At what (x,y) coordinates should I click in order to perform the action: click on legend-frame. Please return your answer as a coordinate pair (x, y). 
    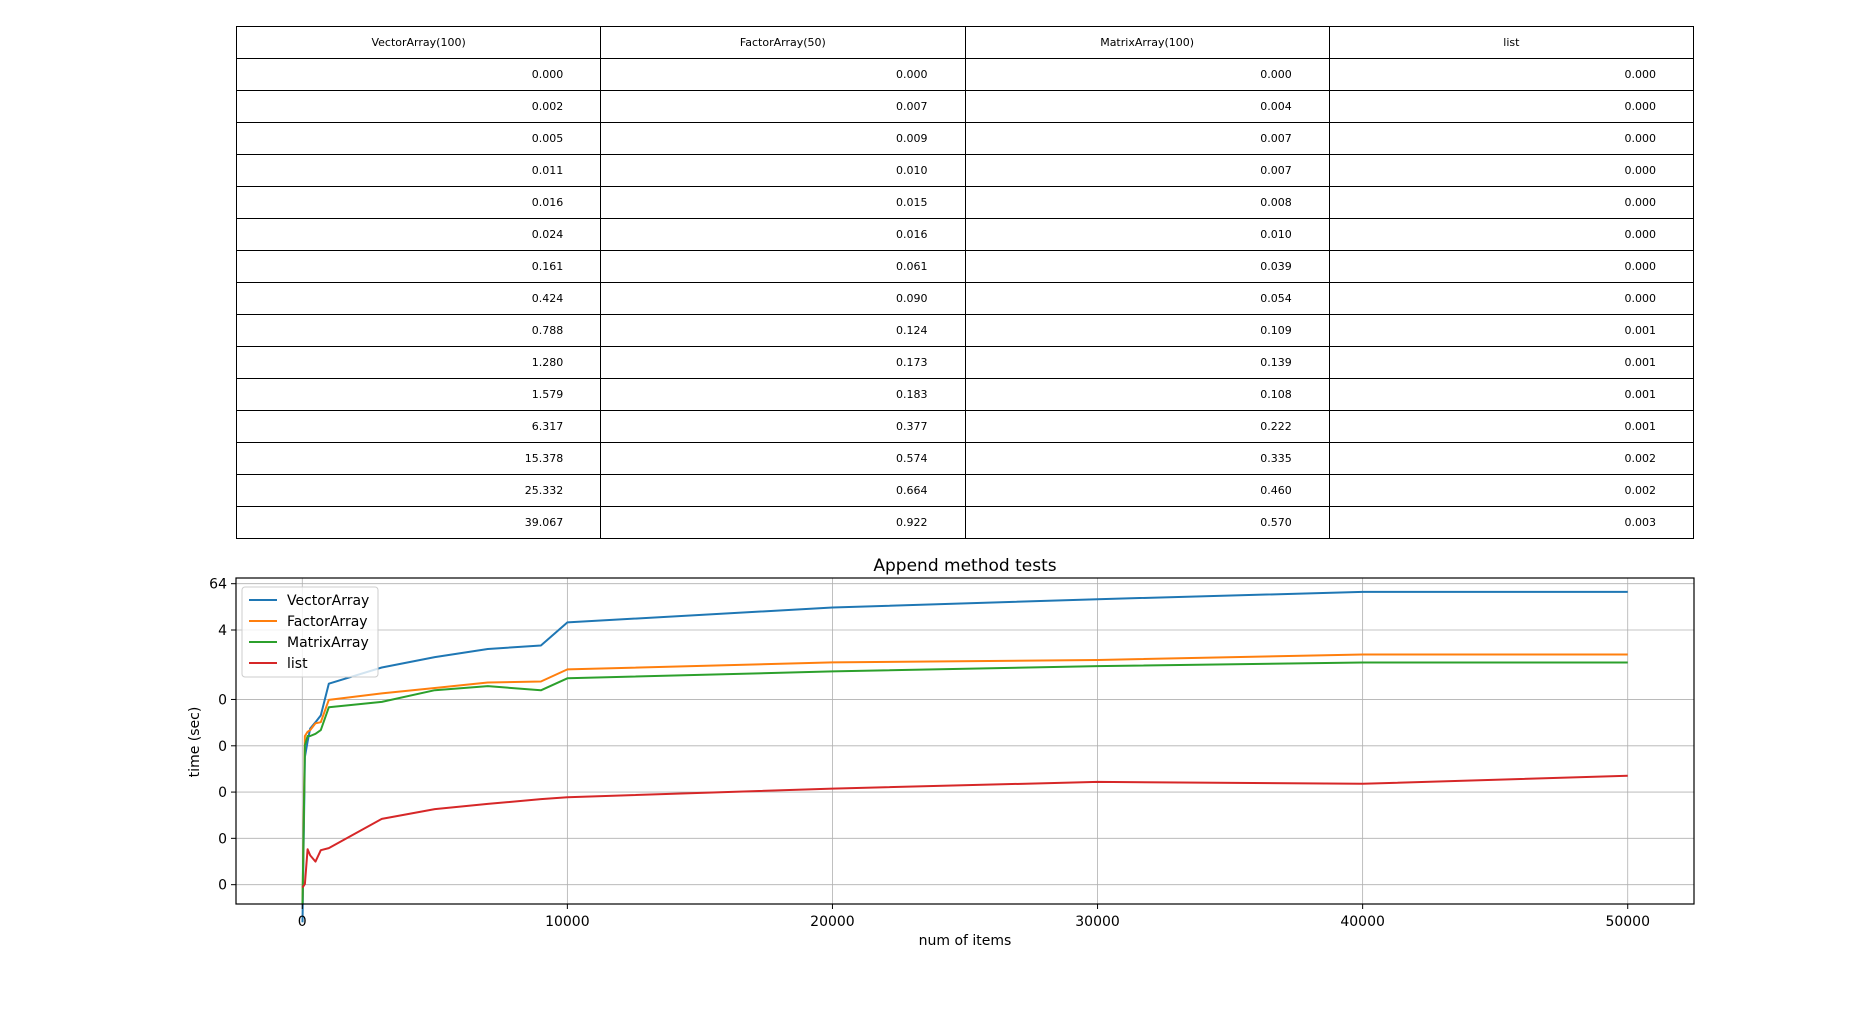
    Looking at the image, I should click on (310, 632).